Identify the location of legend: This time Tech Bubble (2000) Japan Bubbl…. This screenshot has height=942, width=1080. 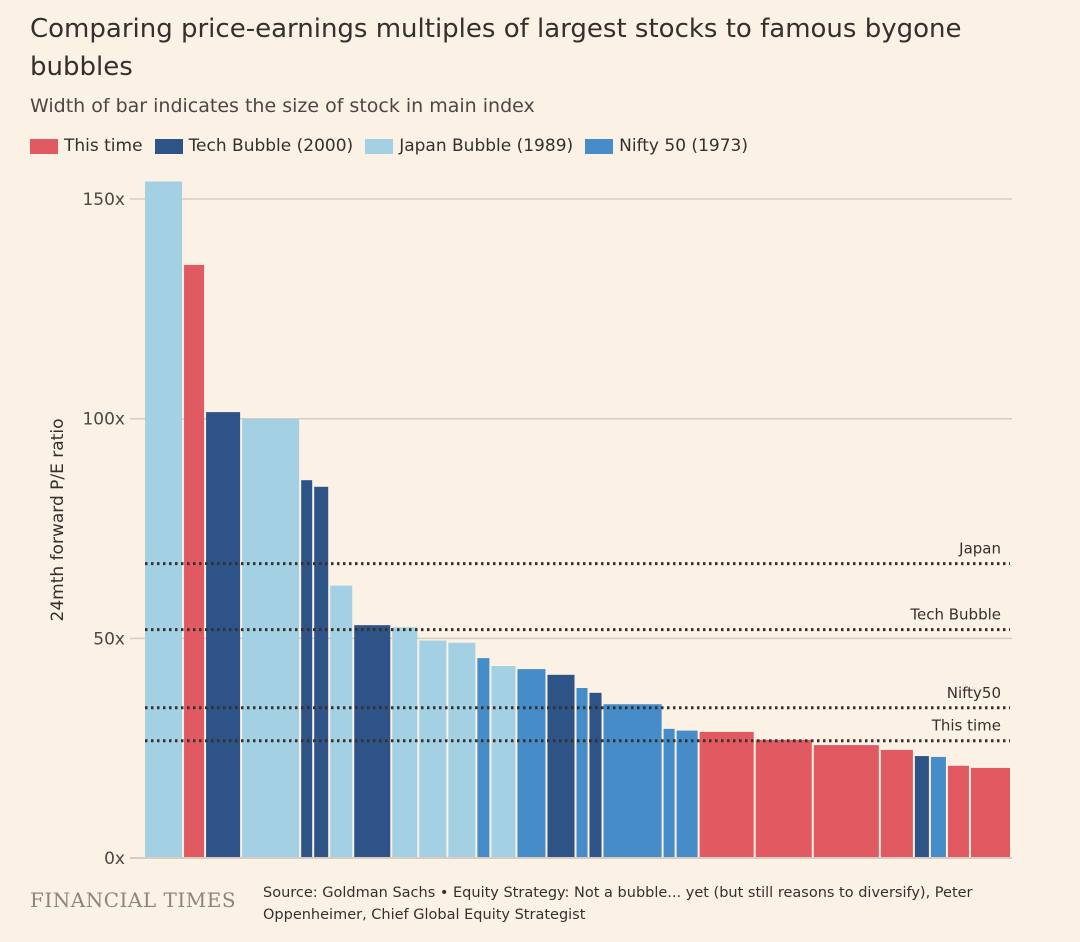
(389, 146).